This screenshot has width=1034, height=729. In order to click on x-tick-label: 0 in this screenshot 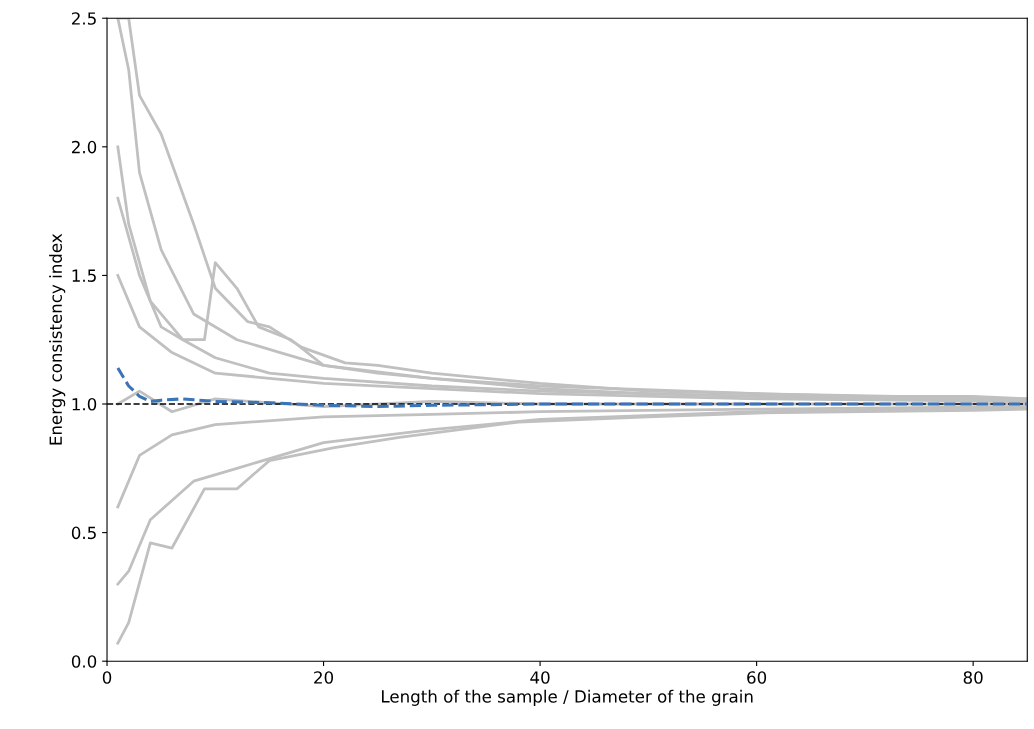, I will do `click(107, 677)`.